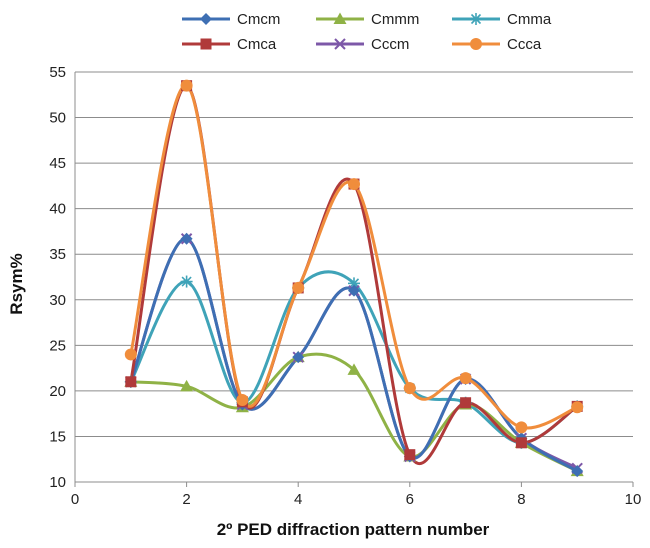 The image size is (650, 548). Describe the element at coordinates (257, 44) in the screenshot. I see `legend-label-cmca: Cmca` at that location.